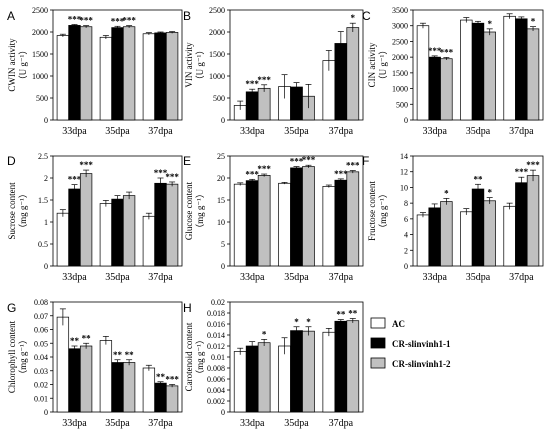 This screenshot has width=550, height=436. Describe the element at coordinates (41, 398) in the screenshot. I see `y-tick-label: 0.01` at that location.